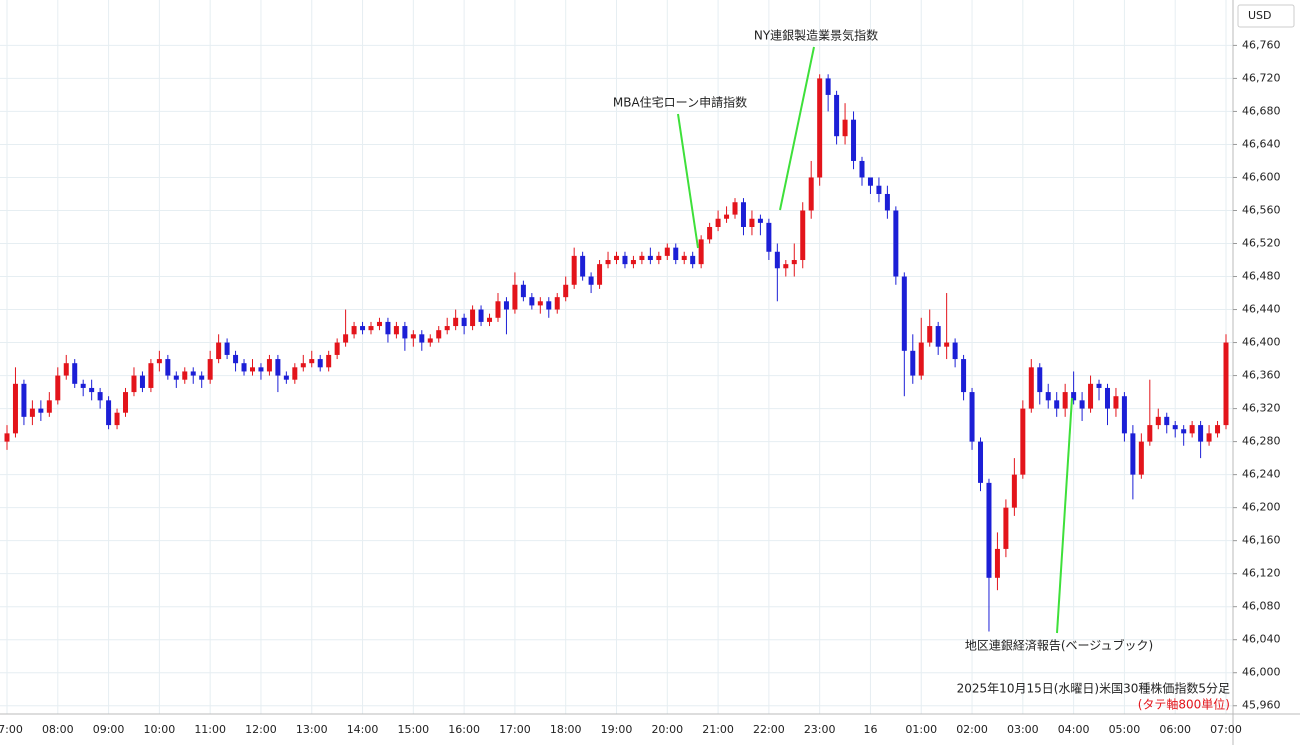 This screenshot has width=1300, height=745. Describe the element at coordinates (566, 729) in the screenshot. I see `x-tick-label: 18:00` at that location.